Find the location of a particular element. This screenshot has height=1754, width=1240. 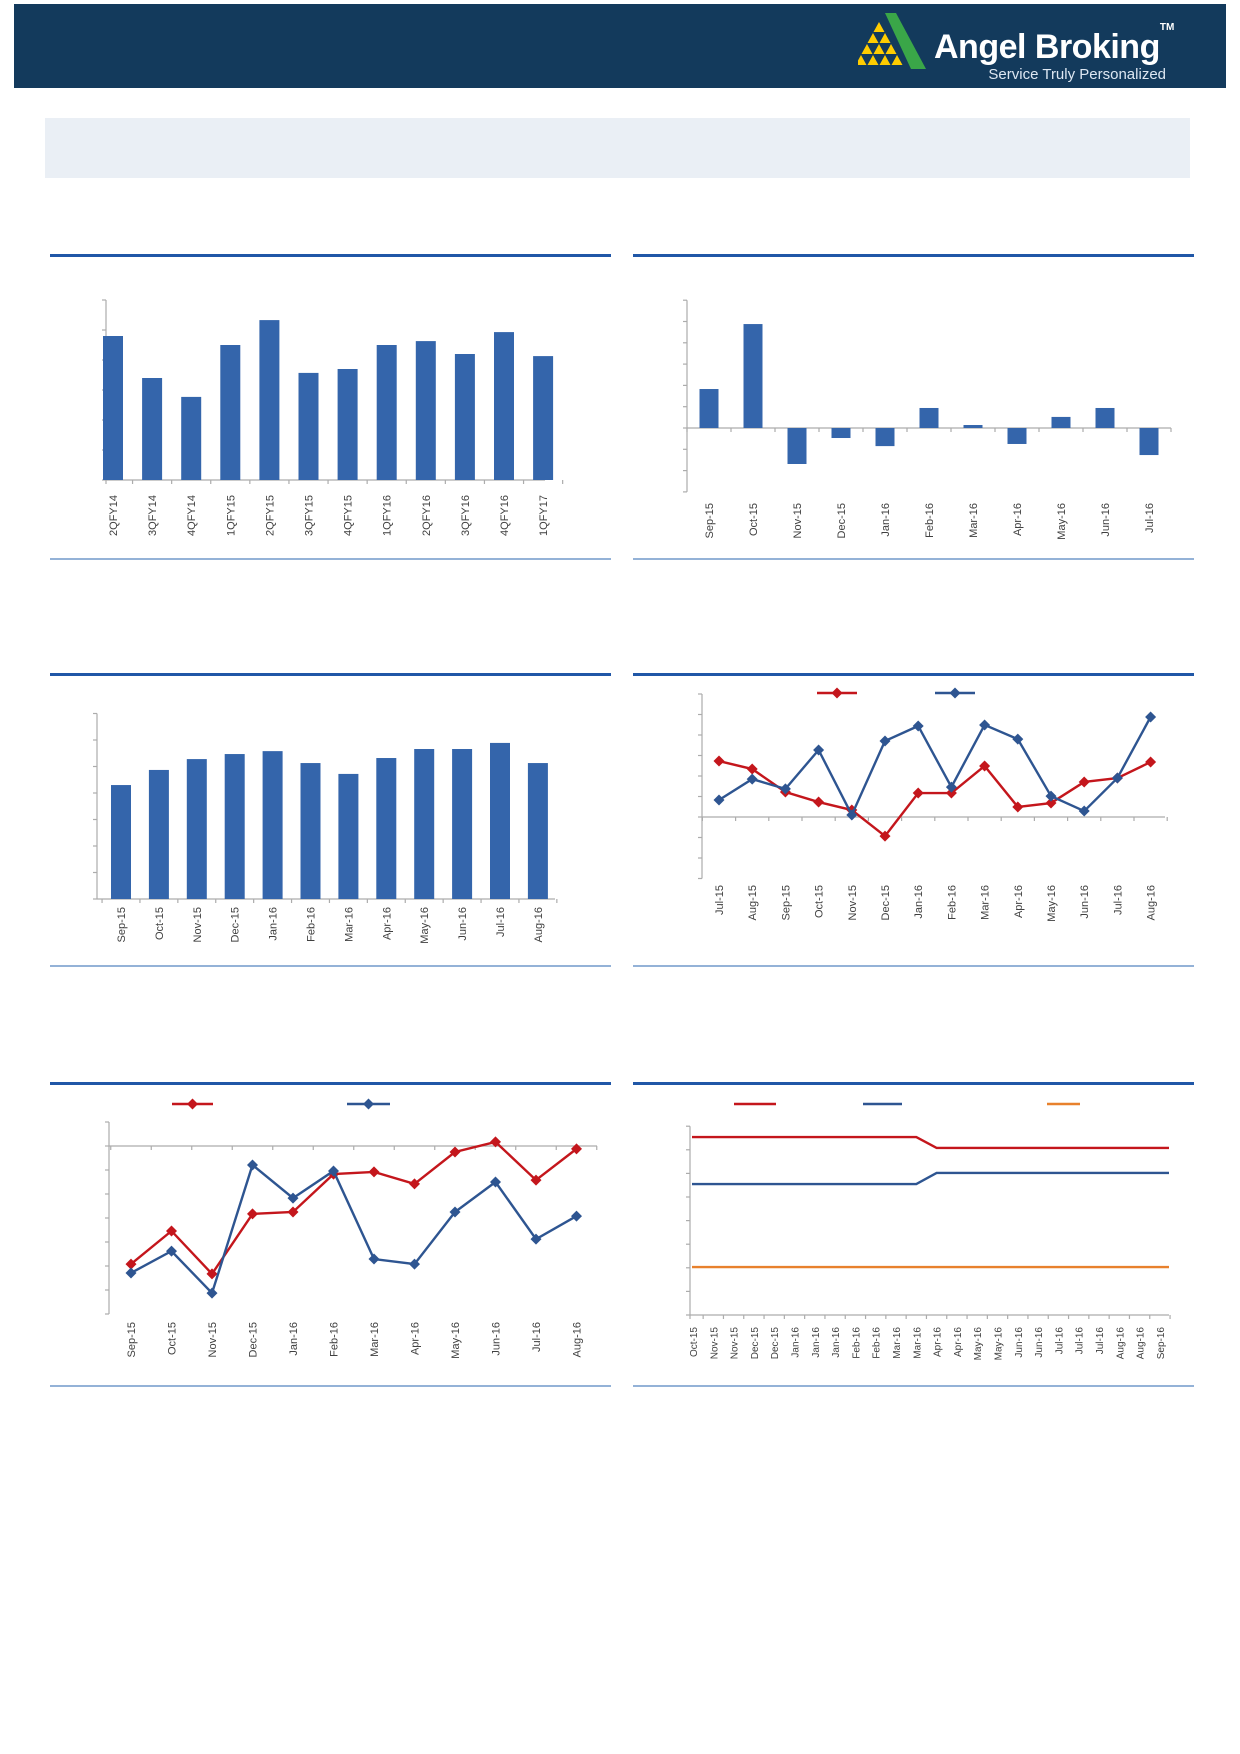

bar-1QFY17 is located at coordinates (543, 418).